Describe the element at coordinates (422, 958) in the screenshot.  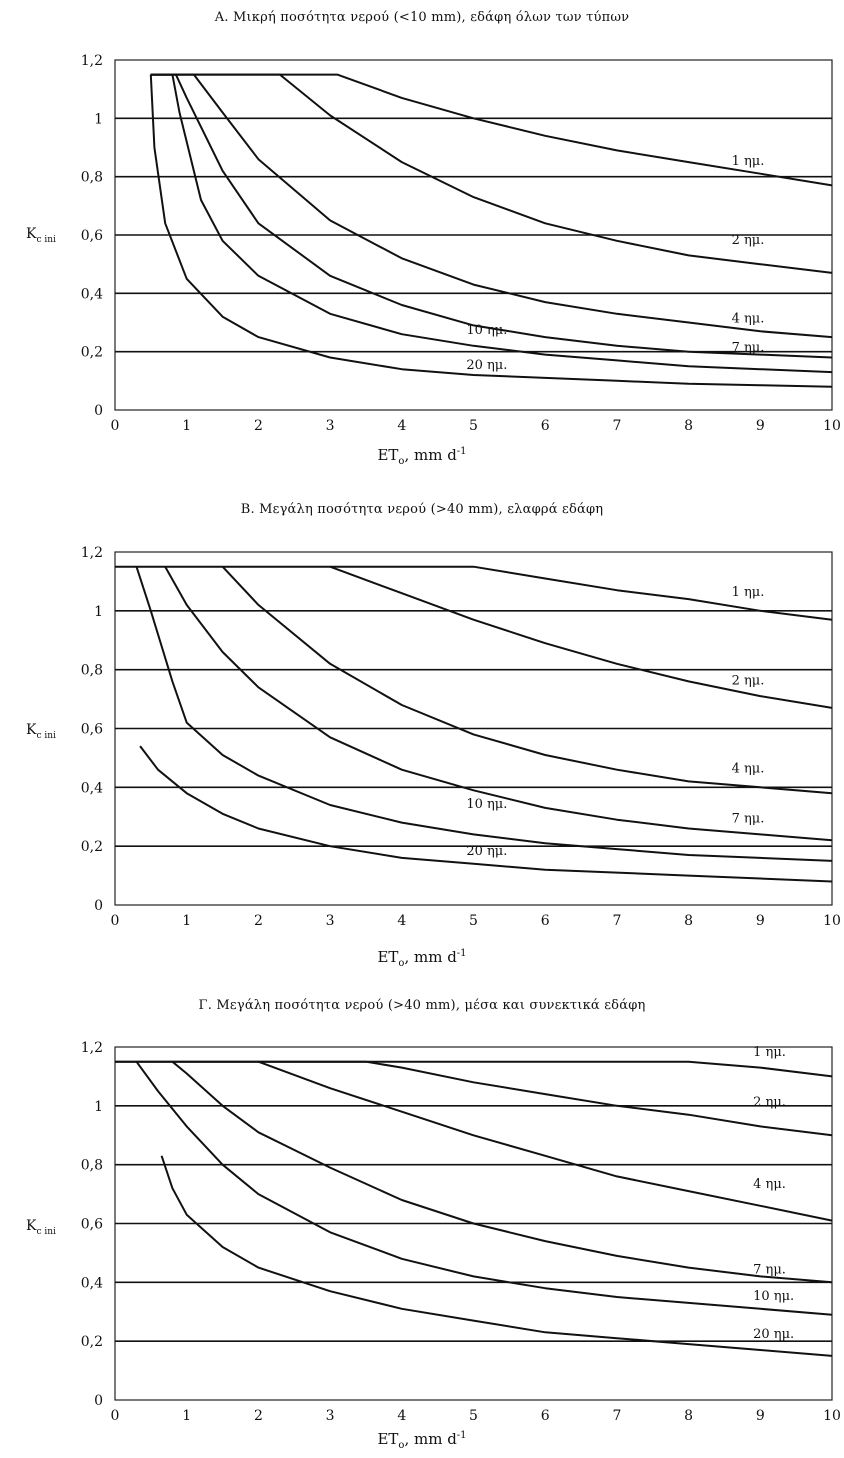
I see `x-axis-label-b: ETo, mm d-1` at that location.